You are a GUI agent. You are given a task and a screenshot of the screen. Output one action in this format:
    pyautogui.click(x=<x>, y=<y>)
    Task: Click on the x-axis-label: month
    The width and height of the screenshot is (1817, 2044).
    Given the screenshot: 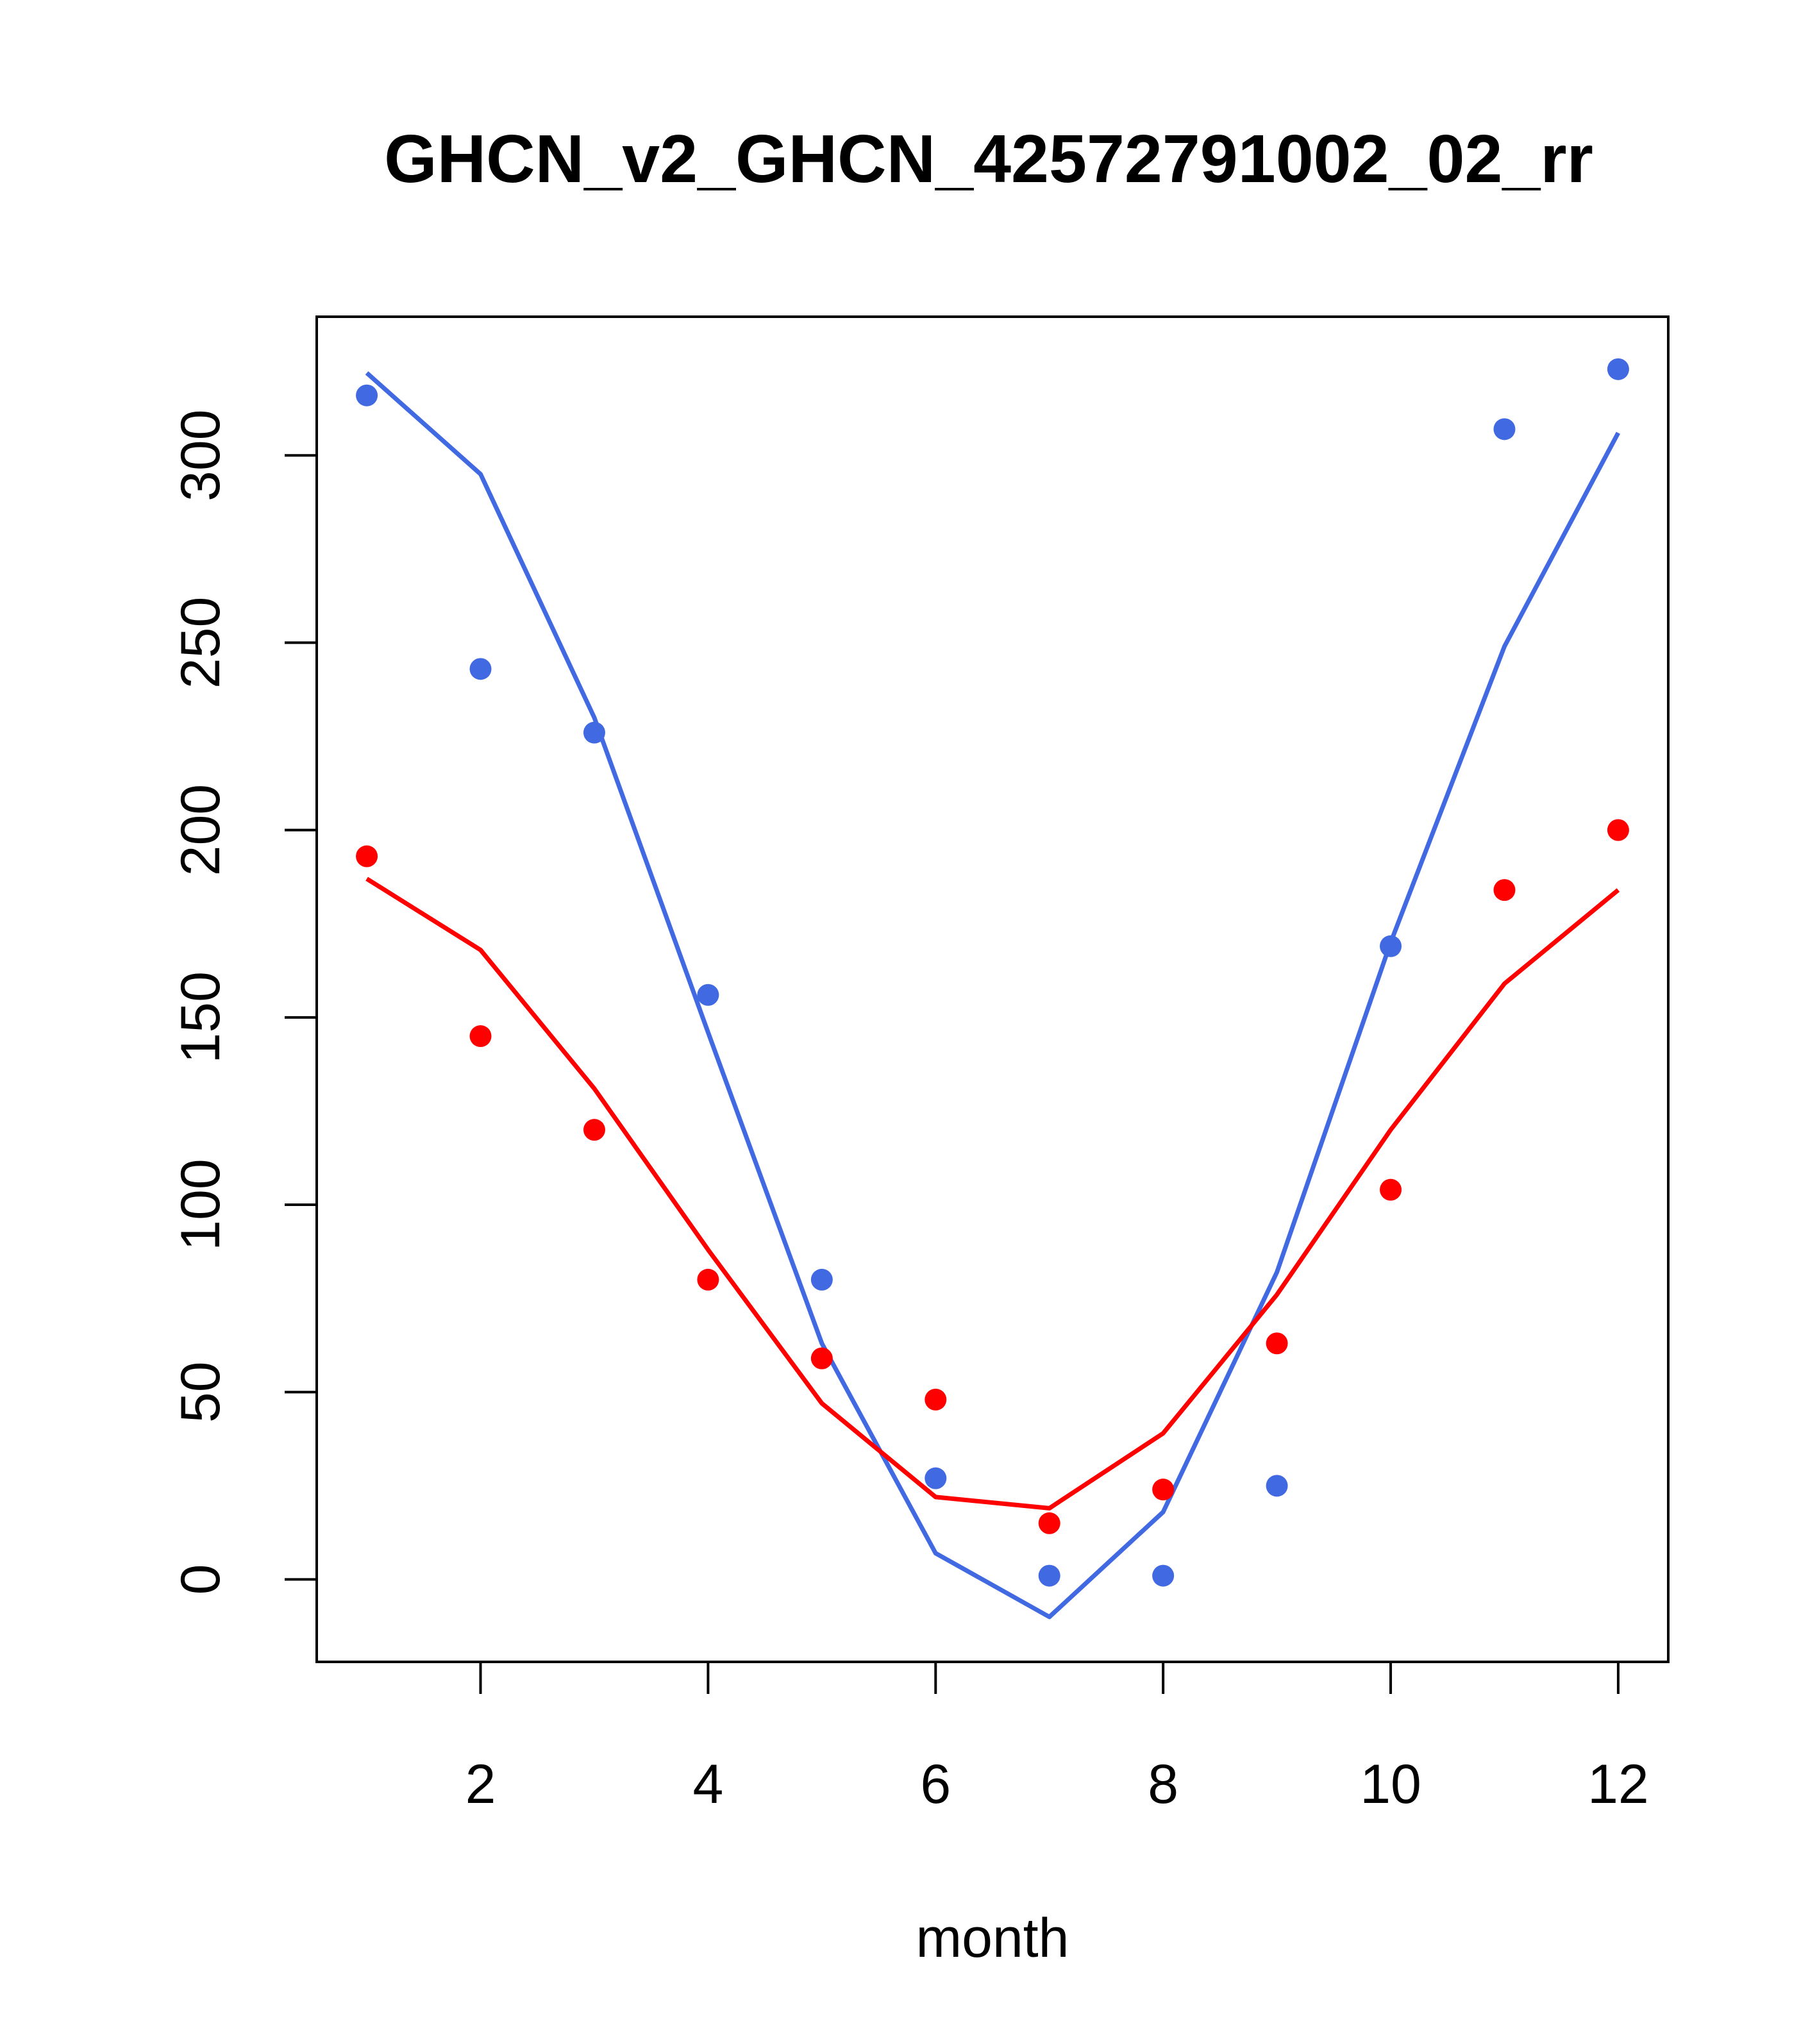 What is the action you would take?
    pyautogui.click(x=993, y=1938)
    